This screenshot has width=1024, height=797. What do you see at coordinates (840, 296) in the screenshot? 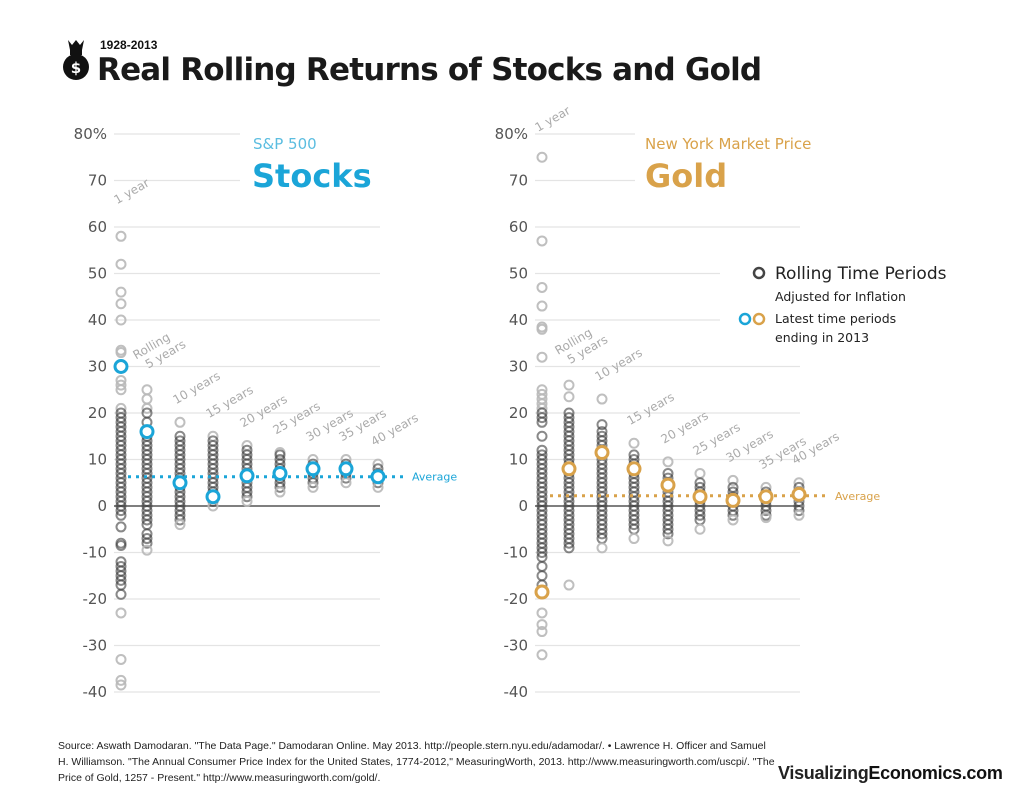
I see `legend-rolling-sub: Adjusted for Inflation` at bounding box center [840, 296].